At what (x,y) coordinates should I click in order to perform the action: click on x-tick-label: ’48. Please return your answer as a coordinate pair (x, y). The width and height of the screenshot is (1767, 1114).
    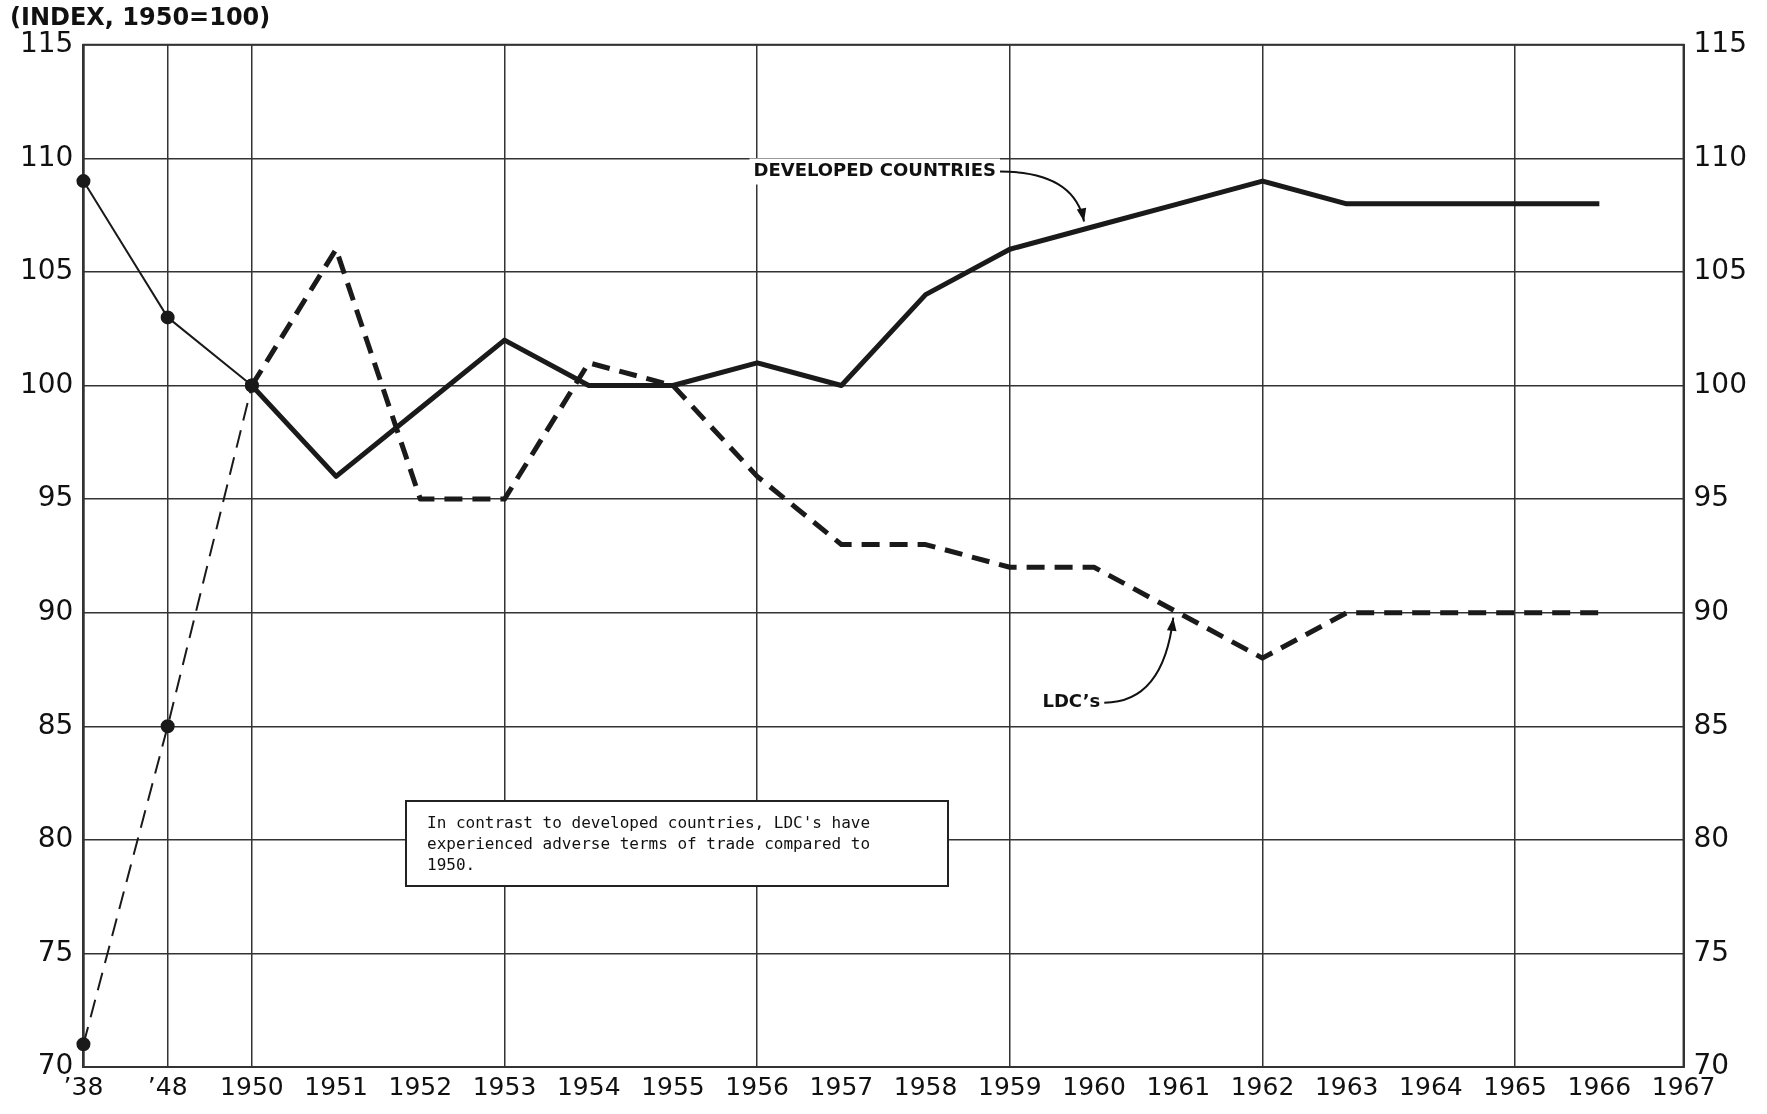
    Looking at the image, I should click on (167, 1086).